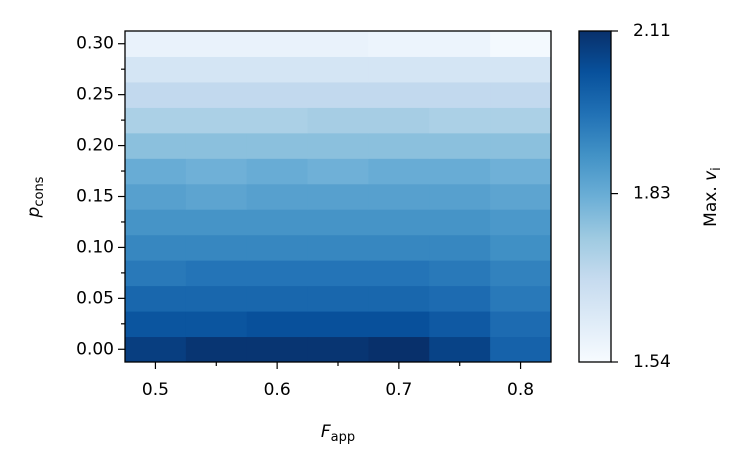  What do you see at coordinates (652, 362) in the screenshot?
I see `colorbar-tick-label: 1.54` at bounding box center [652, 362].